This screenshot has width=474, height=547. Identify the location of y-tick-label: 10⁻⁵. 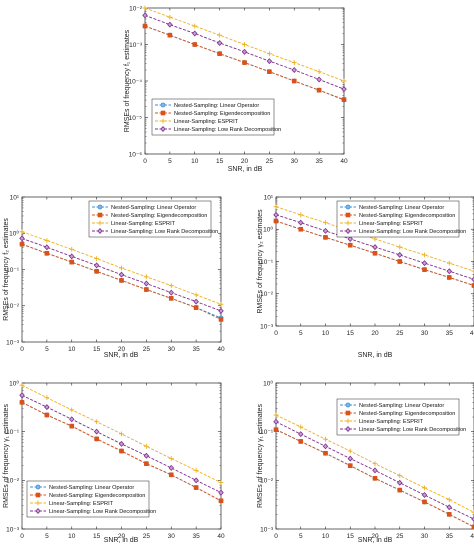
(136, 118).